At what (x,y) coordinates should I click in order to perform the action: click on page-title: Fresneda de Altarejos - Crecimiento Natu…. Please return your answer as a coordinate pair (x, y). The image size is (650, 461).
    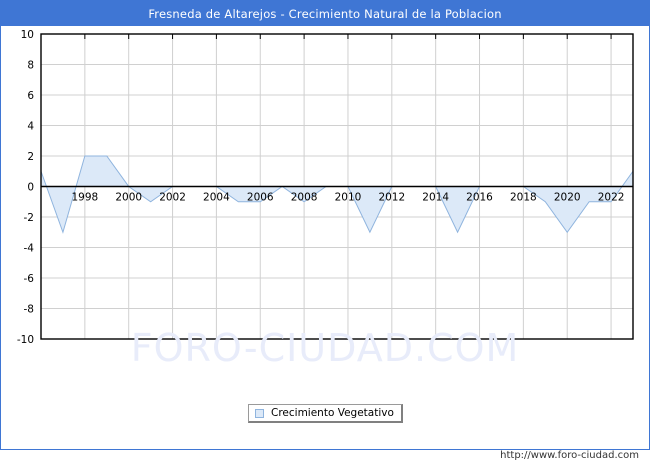
    Looking at the image, I should click on (325, 13).